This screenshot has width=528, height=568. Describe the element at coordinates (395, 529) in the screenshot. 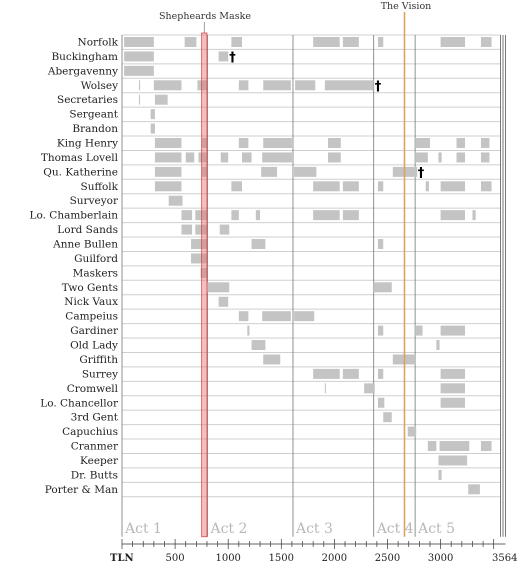

I see `act-label: Act 4` at that location.